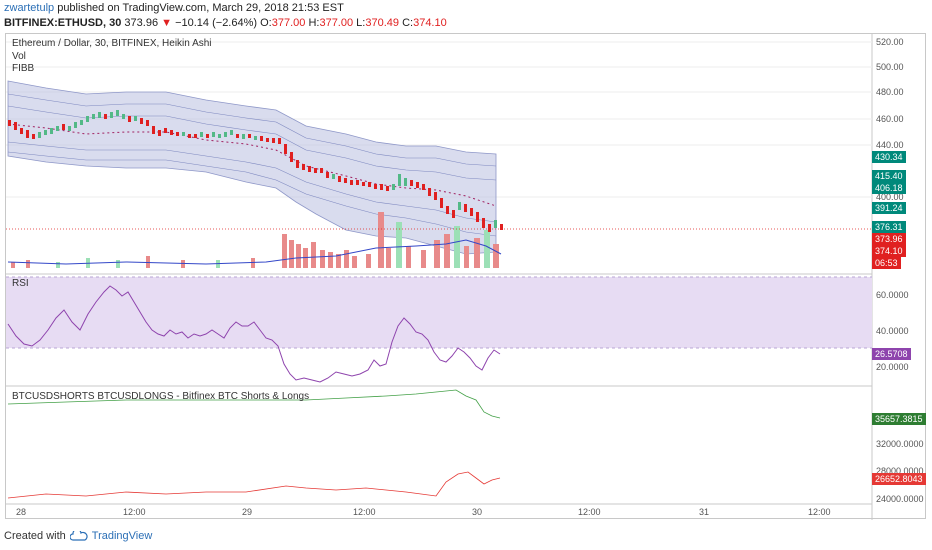  What do you see at coordinates (890, 42) in the screenshot?
I see `y-tick-1: 520.00` at bounding box center [890, 42].